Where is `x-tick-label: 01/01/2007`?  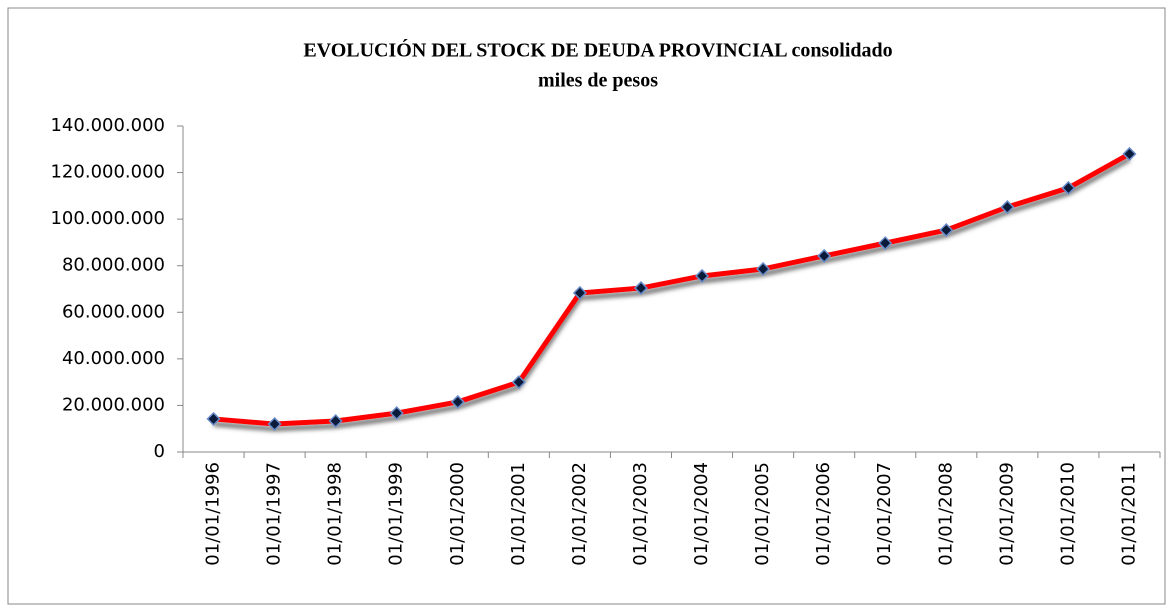
x-tick-label: 01/01/2007 is located at coordinates (884, 514).